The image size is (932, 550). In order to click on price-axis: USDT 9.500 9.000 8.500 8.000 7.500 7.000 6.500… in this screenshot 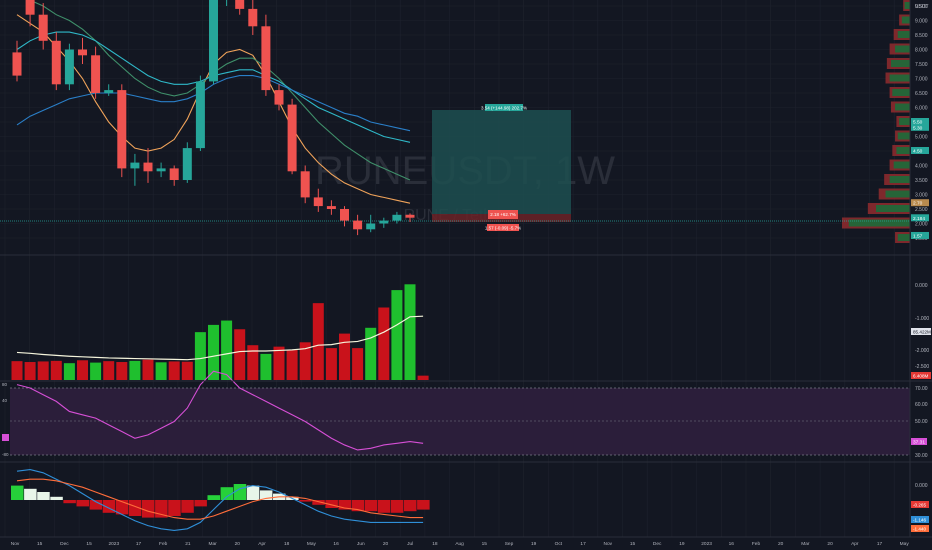, I will do `click(920, 123)`.